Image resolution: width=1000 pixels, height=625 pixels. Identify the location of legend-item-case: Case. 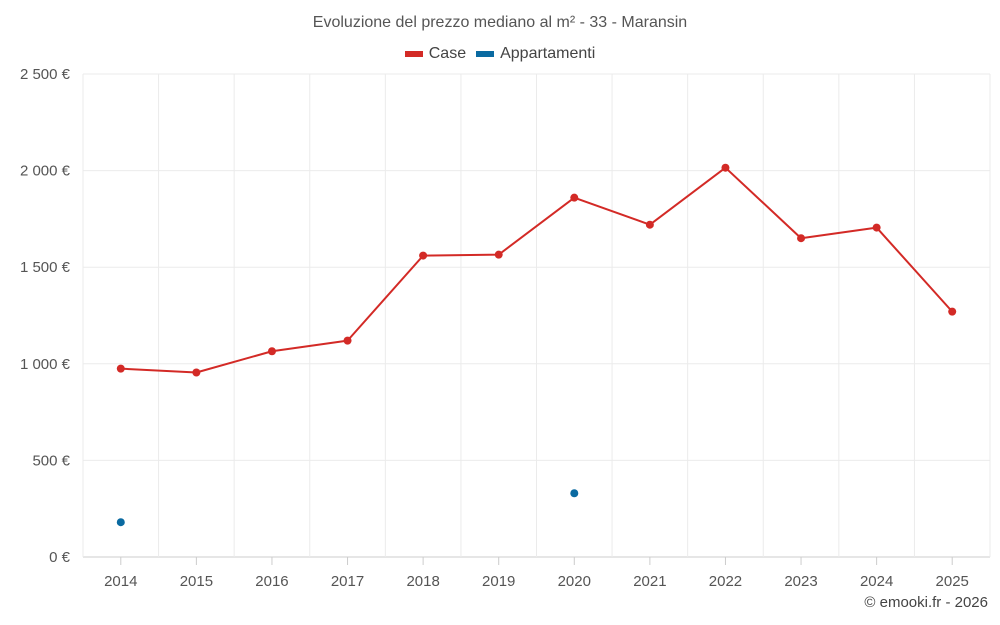
(435, 54).